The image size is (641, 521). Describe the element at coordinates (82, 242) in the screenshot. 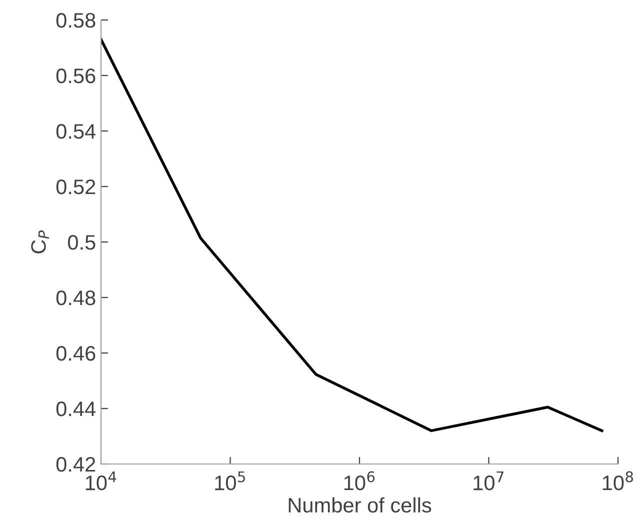

I see `y-tick-label: 0.5` at that location.